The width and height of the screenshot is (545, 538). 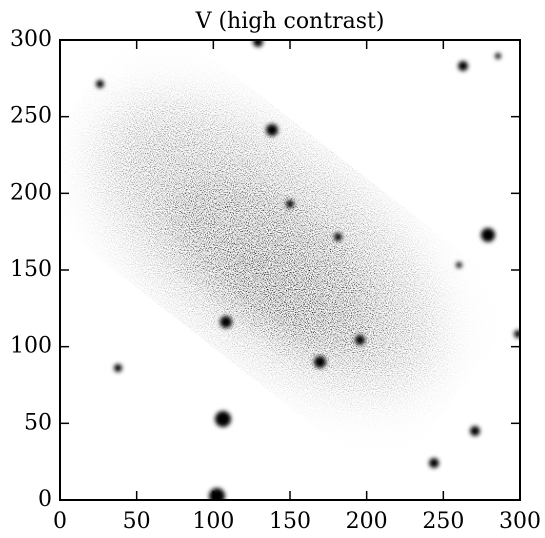 I want to click on x-tick-label: 200, so click(x=367, y=521).